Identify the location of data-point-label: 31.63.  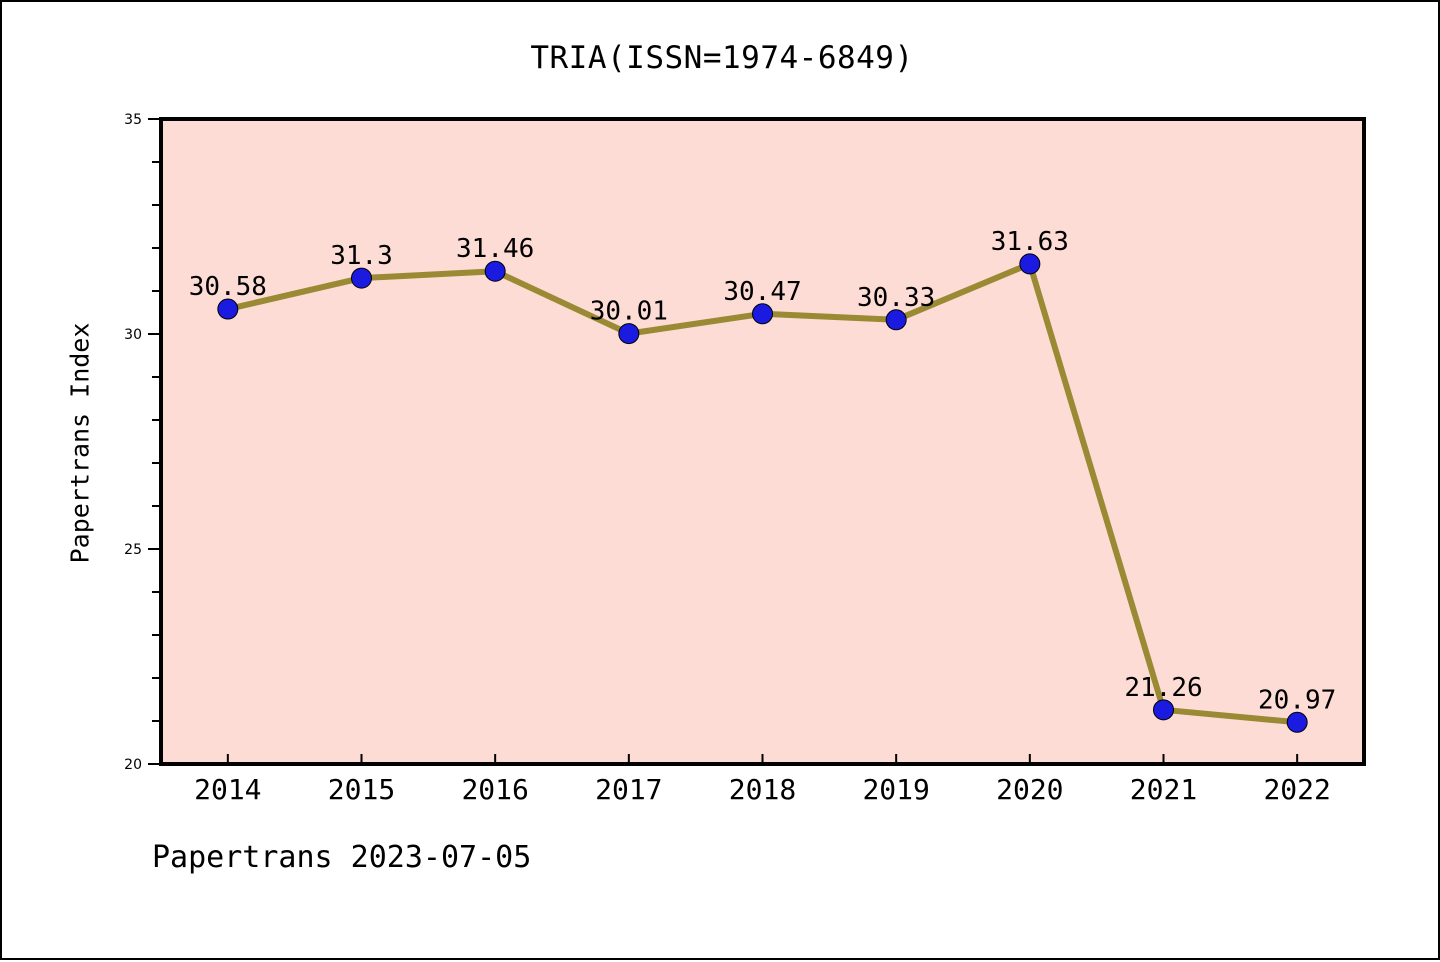
(1030, 242).